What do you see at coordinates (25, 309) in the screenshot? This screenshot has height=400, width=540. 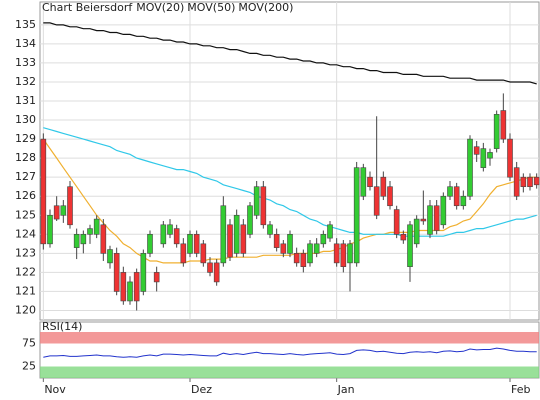 I see `y-tick-label: 120` at bounding box center [25, 309].